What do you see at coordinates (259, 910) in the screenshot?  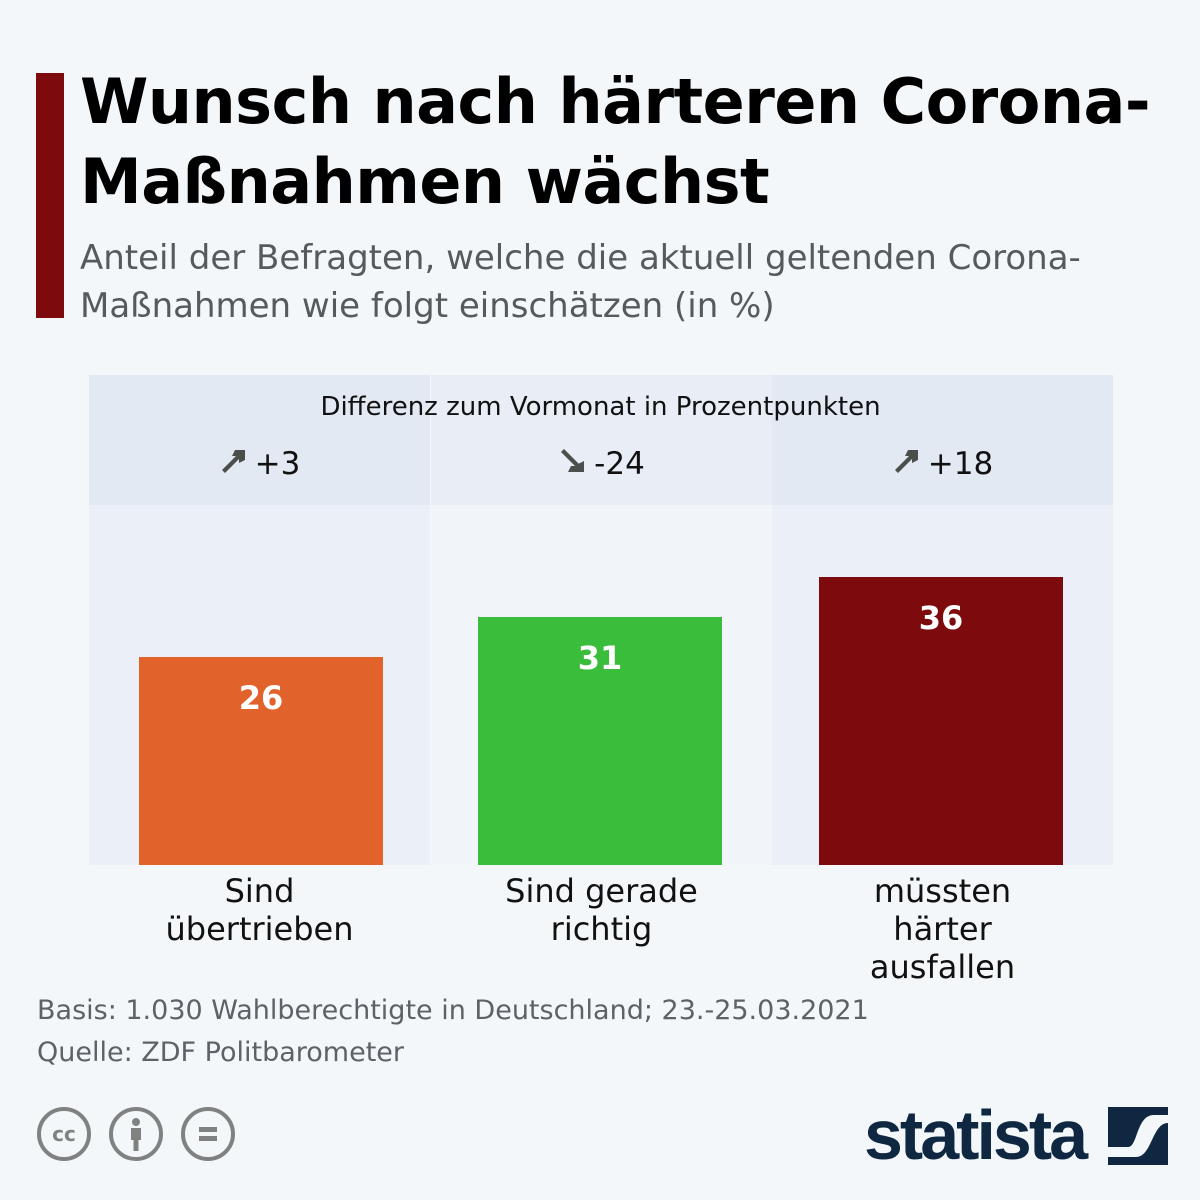 I see `category-label: Sind übertrieben` at bounding box center [259, 910].